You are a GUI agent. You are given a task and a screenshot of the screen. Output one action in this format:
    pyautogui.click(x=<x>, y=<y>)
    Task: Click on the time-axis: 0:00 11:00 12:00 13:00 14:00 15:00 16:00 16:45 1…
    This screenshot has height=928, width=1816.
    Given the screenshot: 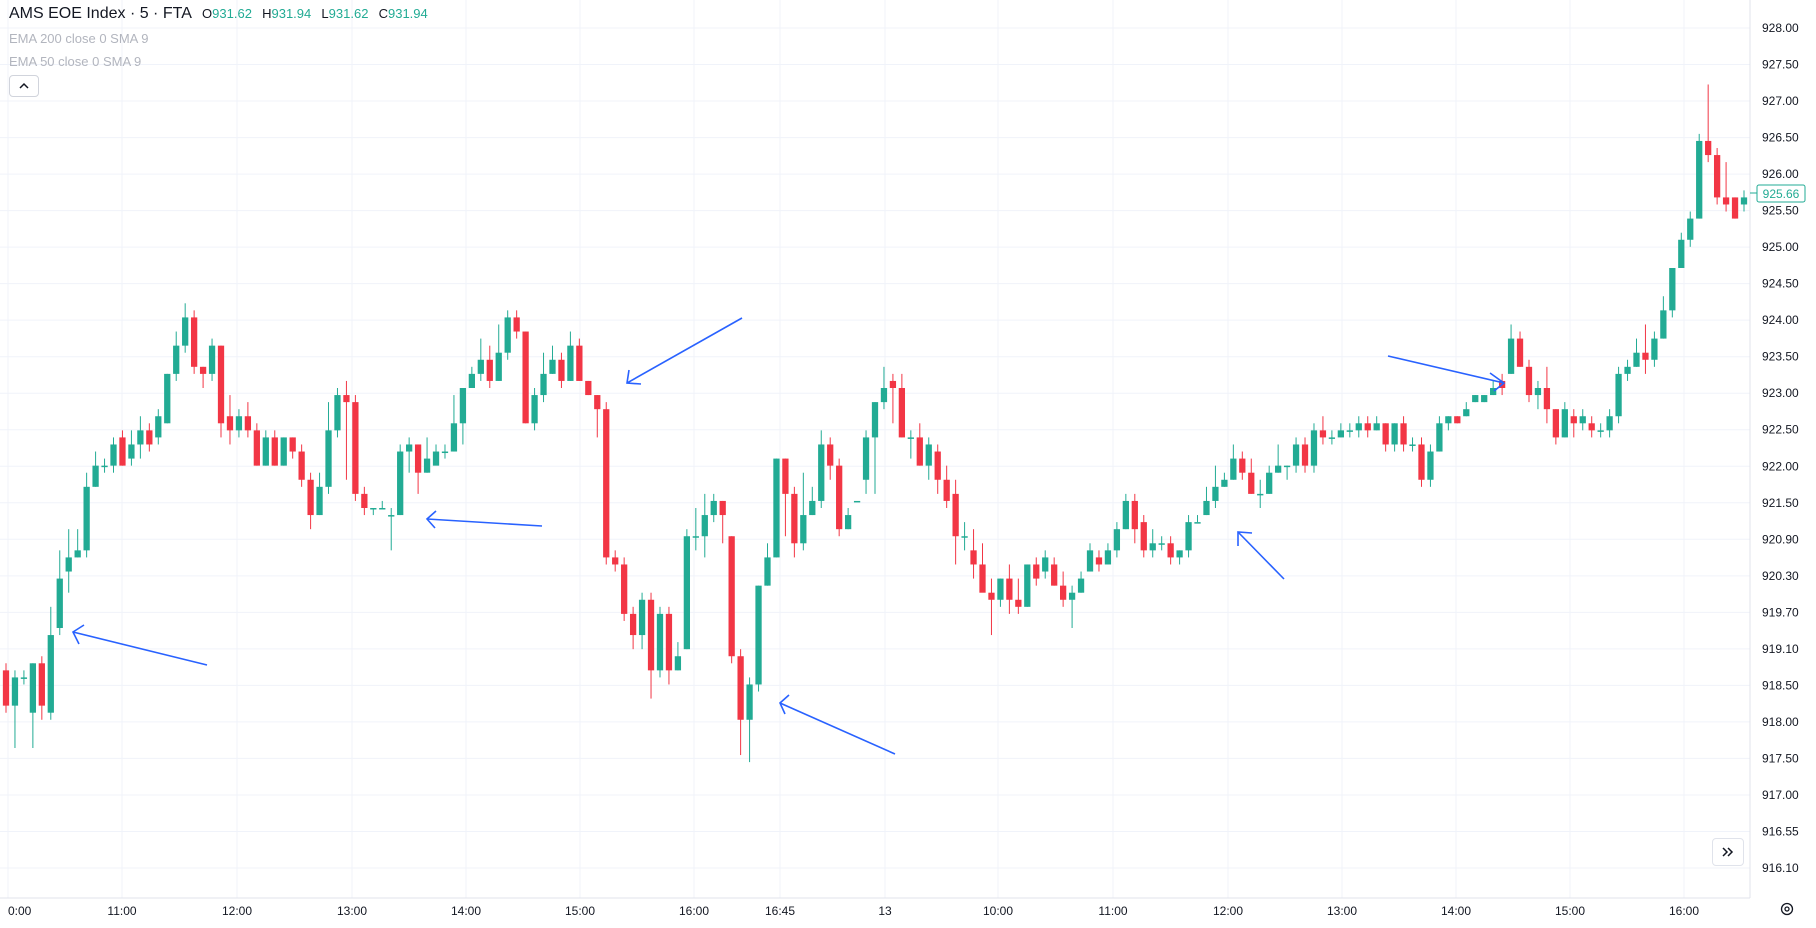 What is the action you would take?
    pyautogui.click(x=875, y=907)
    